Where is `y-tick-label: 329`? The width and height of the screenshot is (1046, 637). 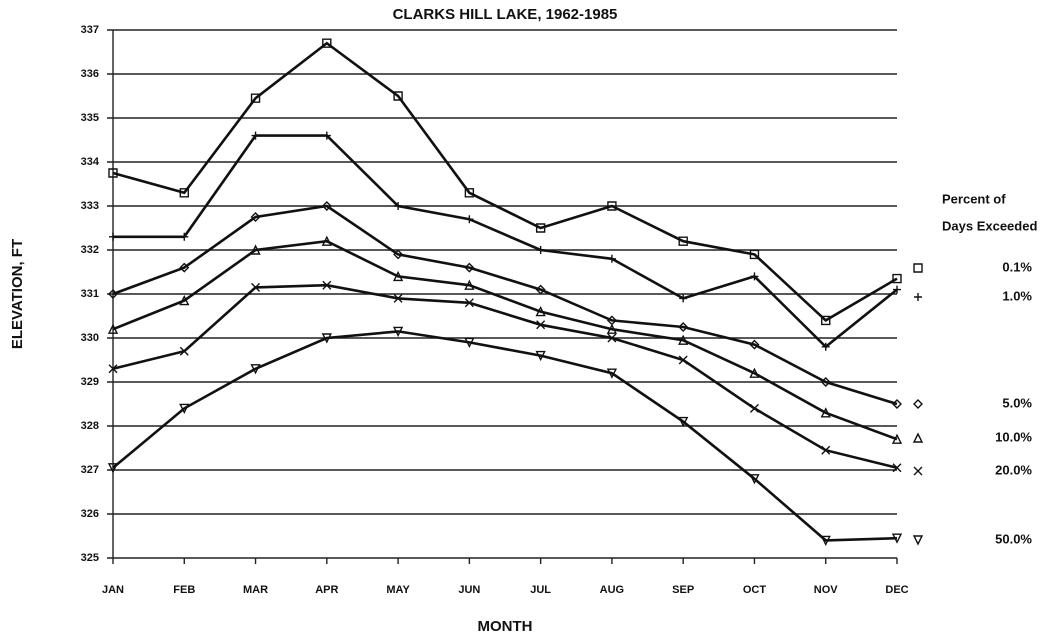
y-tick-label: 329 is located at coordinates (90, 382).